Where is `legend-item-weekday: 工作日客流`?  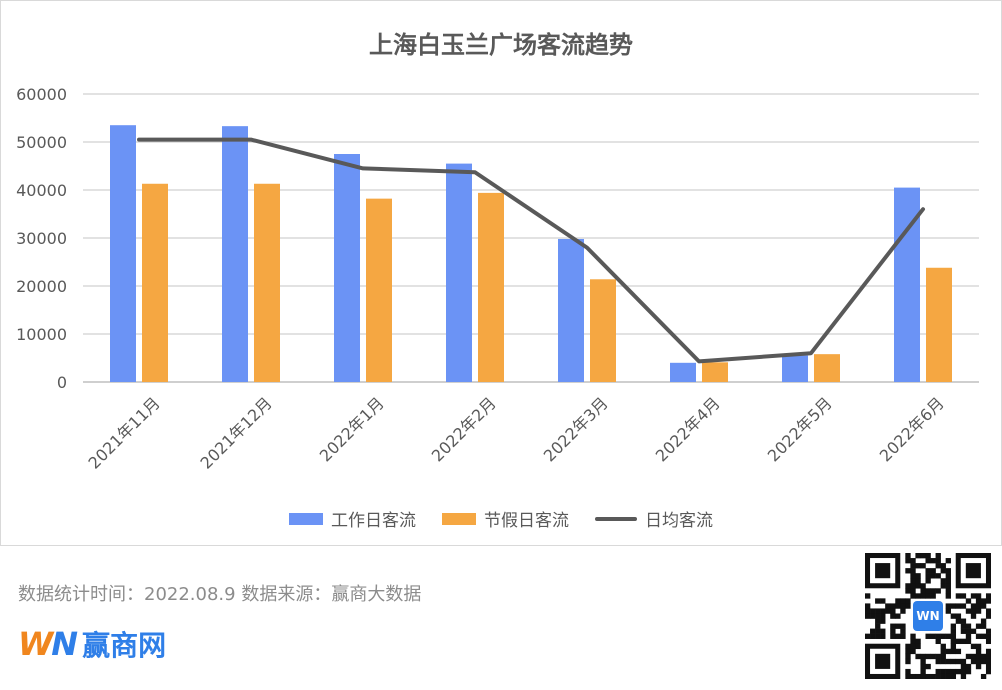 legend-item-weekday: 工作日客流 is located at coordinates (352, 518).